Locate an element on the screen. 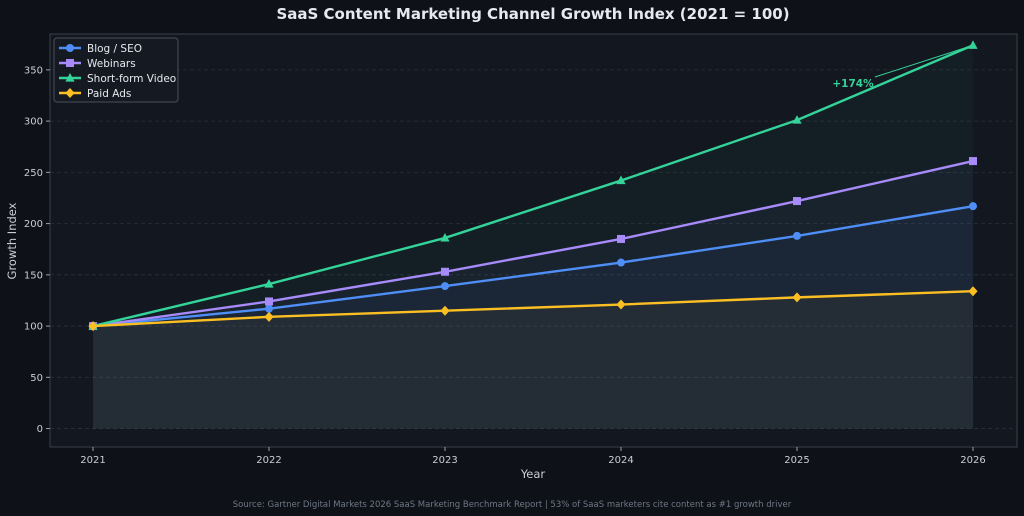  annotation-label: +174% is located at coordinates (853, 84).